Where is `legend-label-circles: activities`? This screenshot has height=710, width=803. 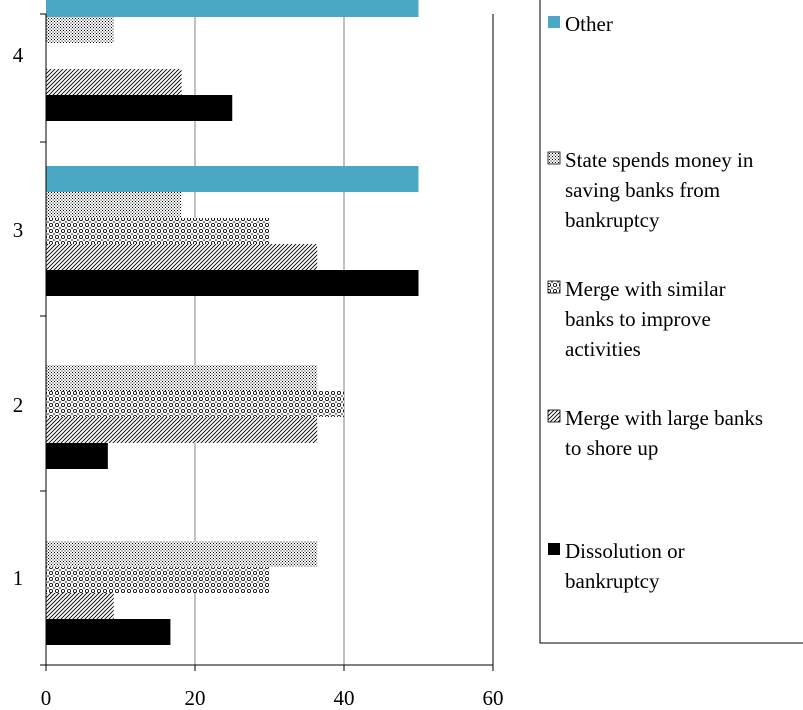
legend-label-circles: activities is located at coordinates (603, 349).